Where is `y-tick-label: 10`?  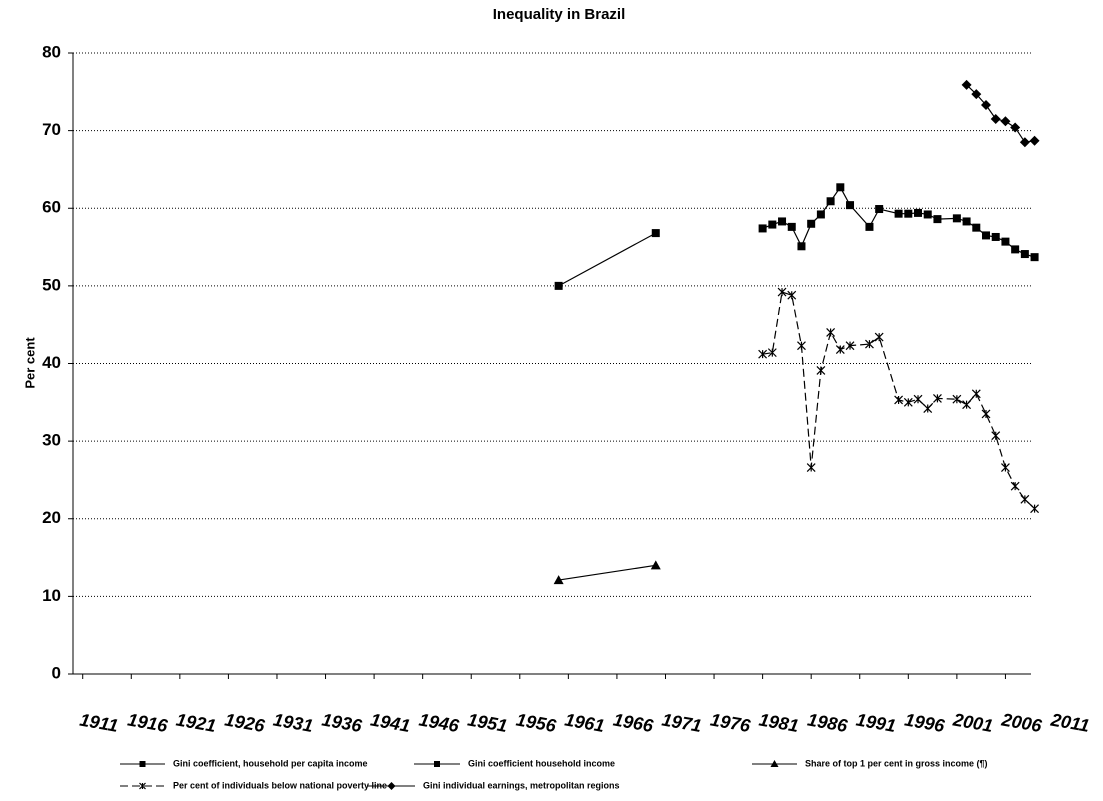 y-tick-label: 10 is located at coordinates (51, 595).